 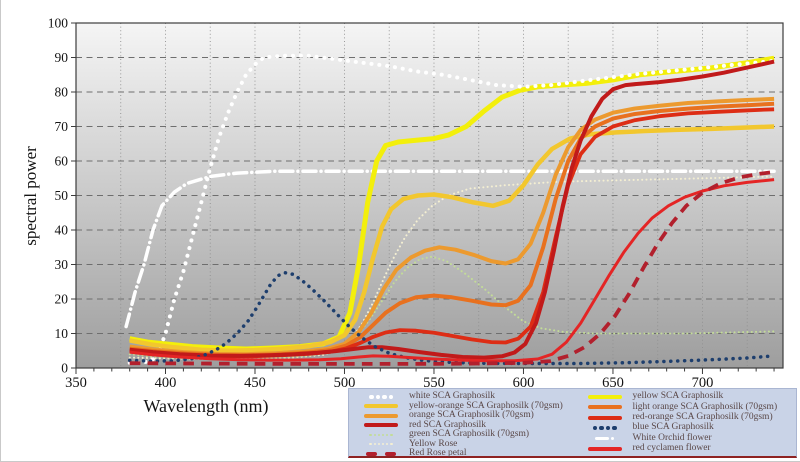 I want to click on legend-item: red SCA Graphosilk, so click(x=461, y=425).